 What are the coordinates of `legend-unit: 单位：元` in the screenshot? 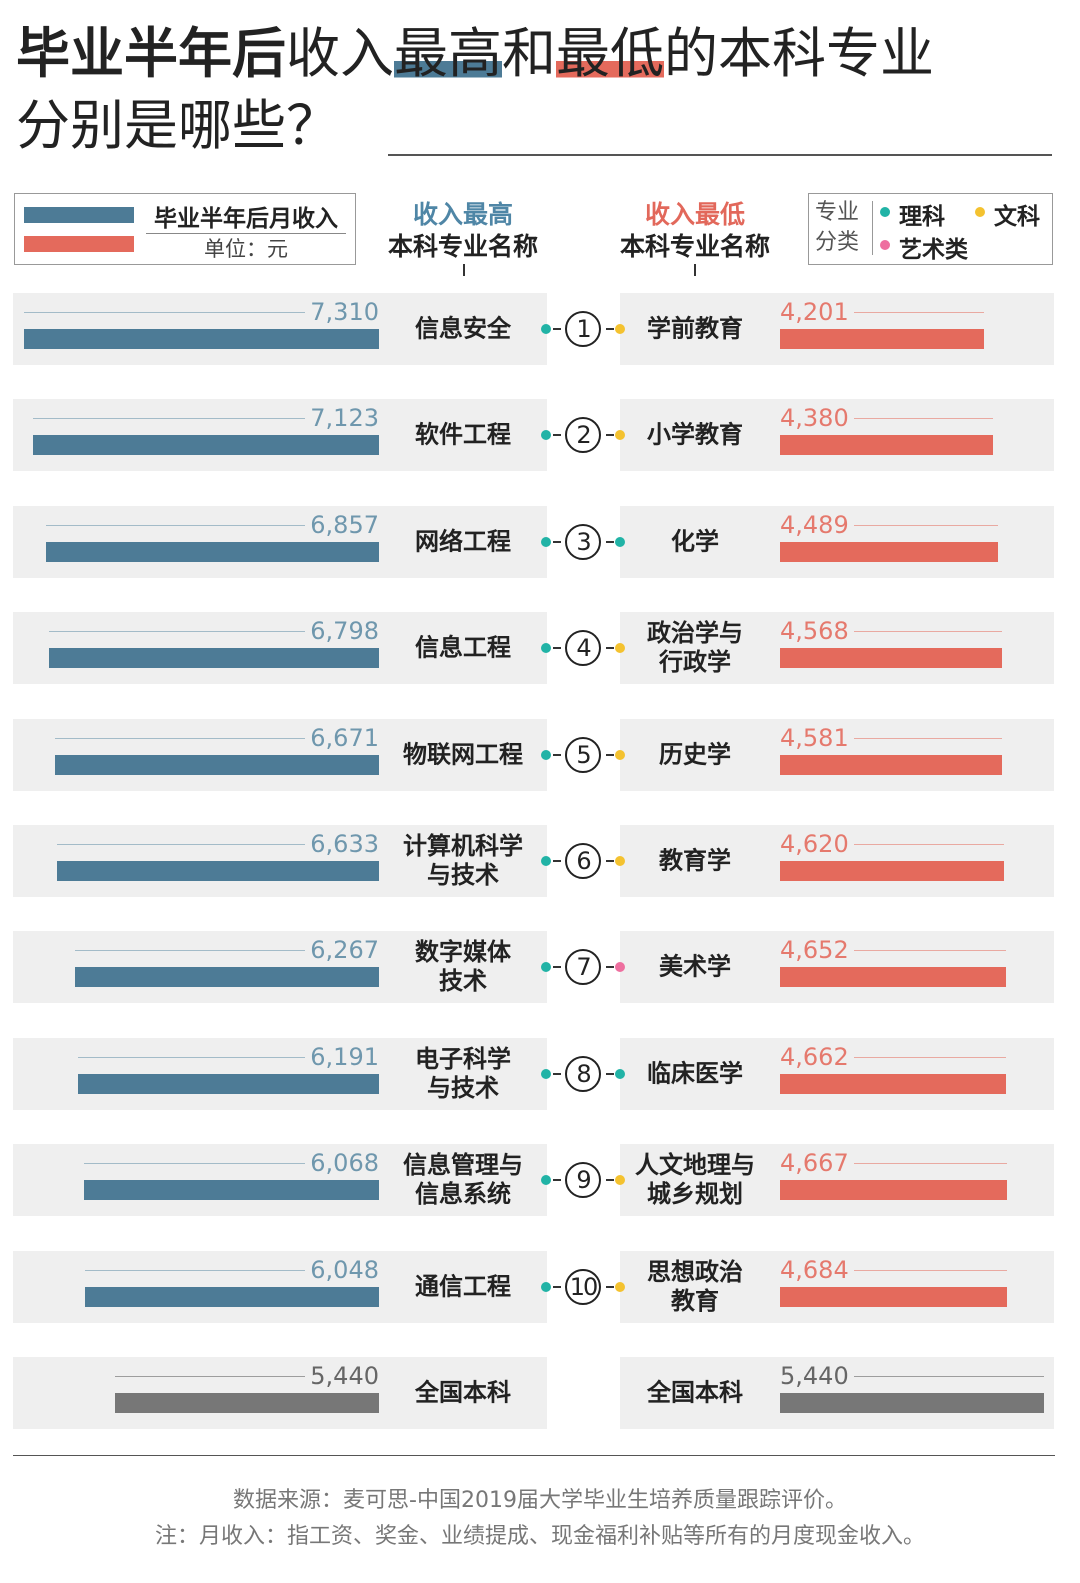 It's located at (246, 249).